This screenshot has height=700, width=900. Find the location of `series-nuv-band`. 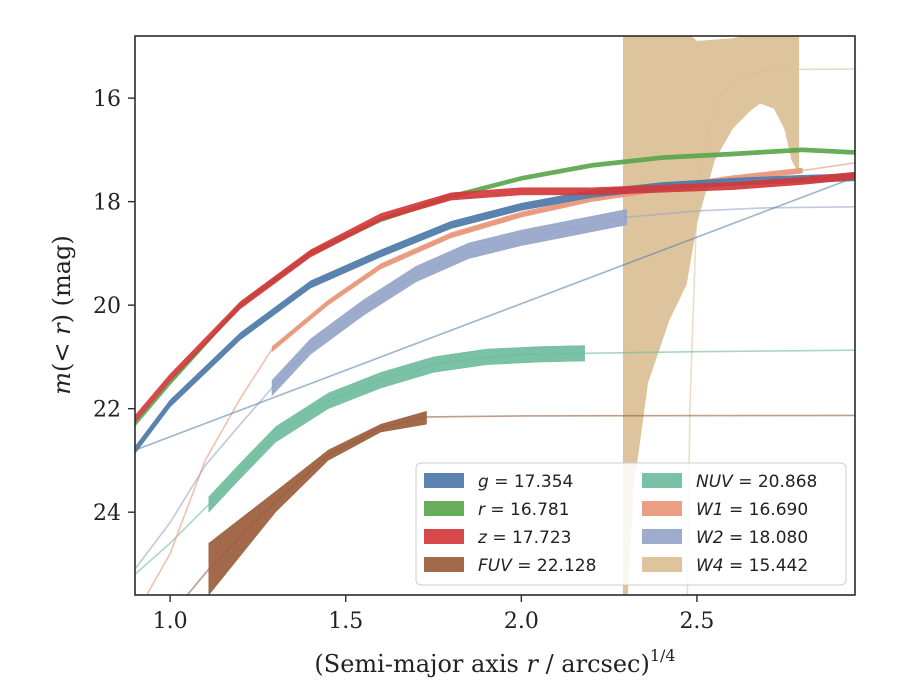

series-nuv-band is located at coordinates (396, 429).